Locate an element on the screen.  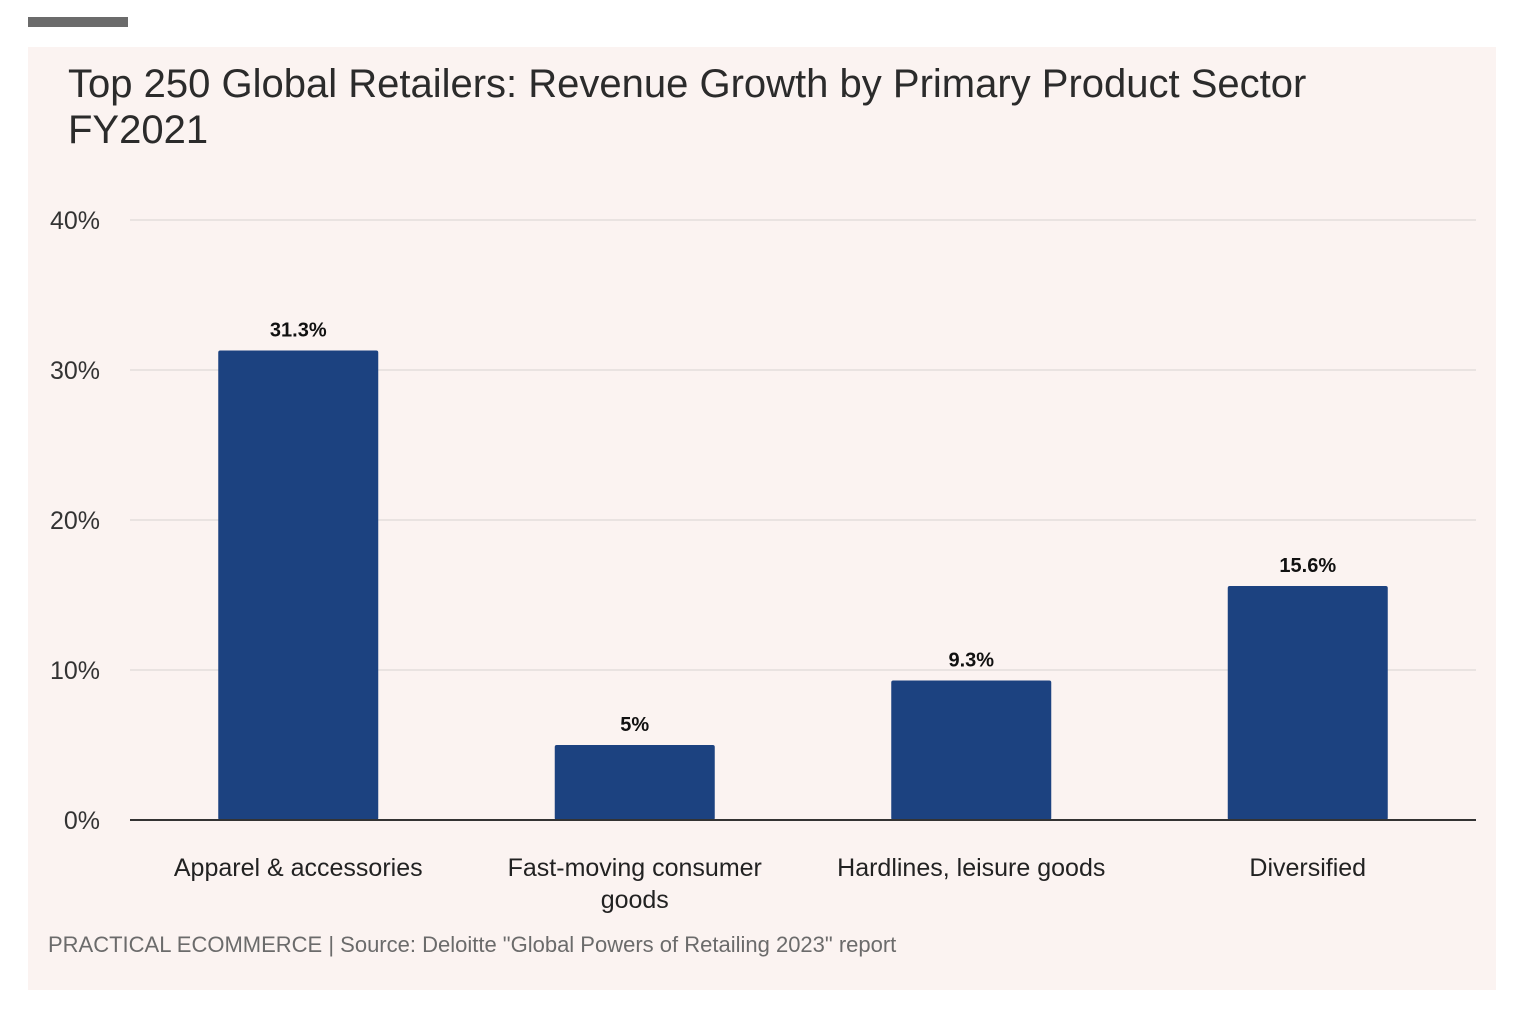
x-tick-label-line: goods is located at coordinates (635, 900).